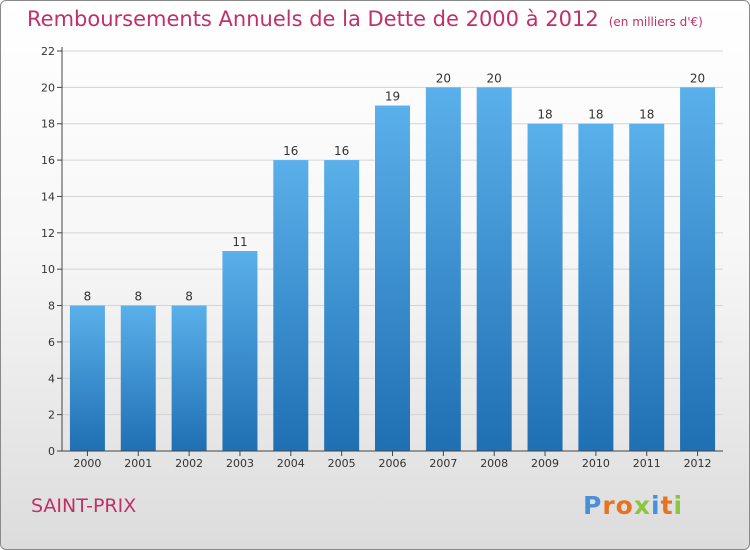 This screenshot has width=750, height=550. Describe the element at coordinates (342, 463) in the screenshot. I see `x-tick-label: 2005` at that location.